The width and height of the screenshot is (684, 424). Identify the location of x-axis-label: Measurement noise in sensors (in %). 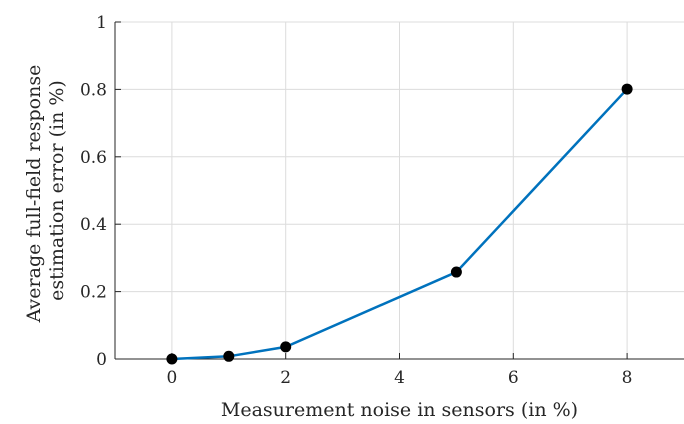
(399, 410).